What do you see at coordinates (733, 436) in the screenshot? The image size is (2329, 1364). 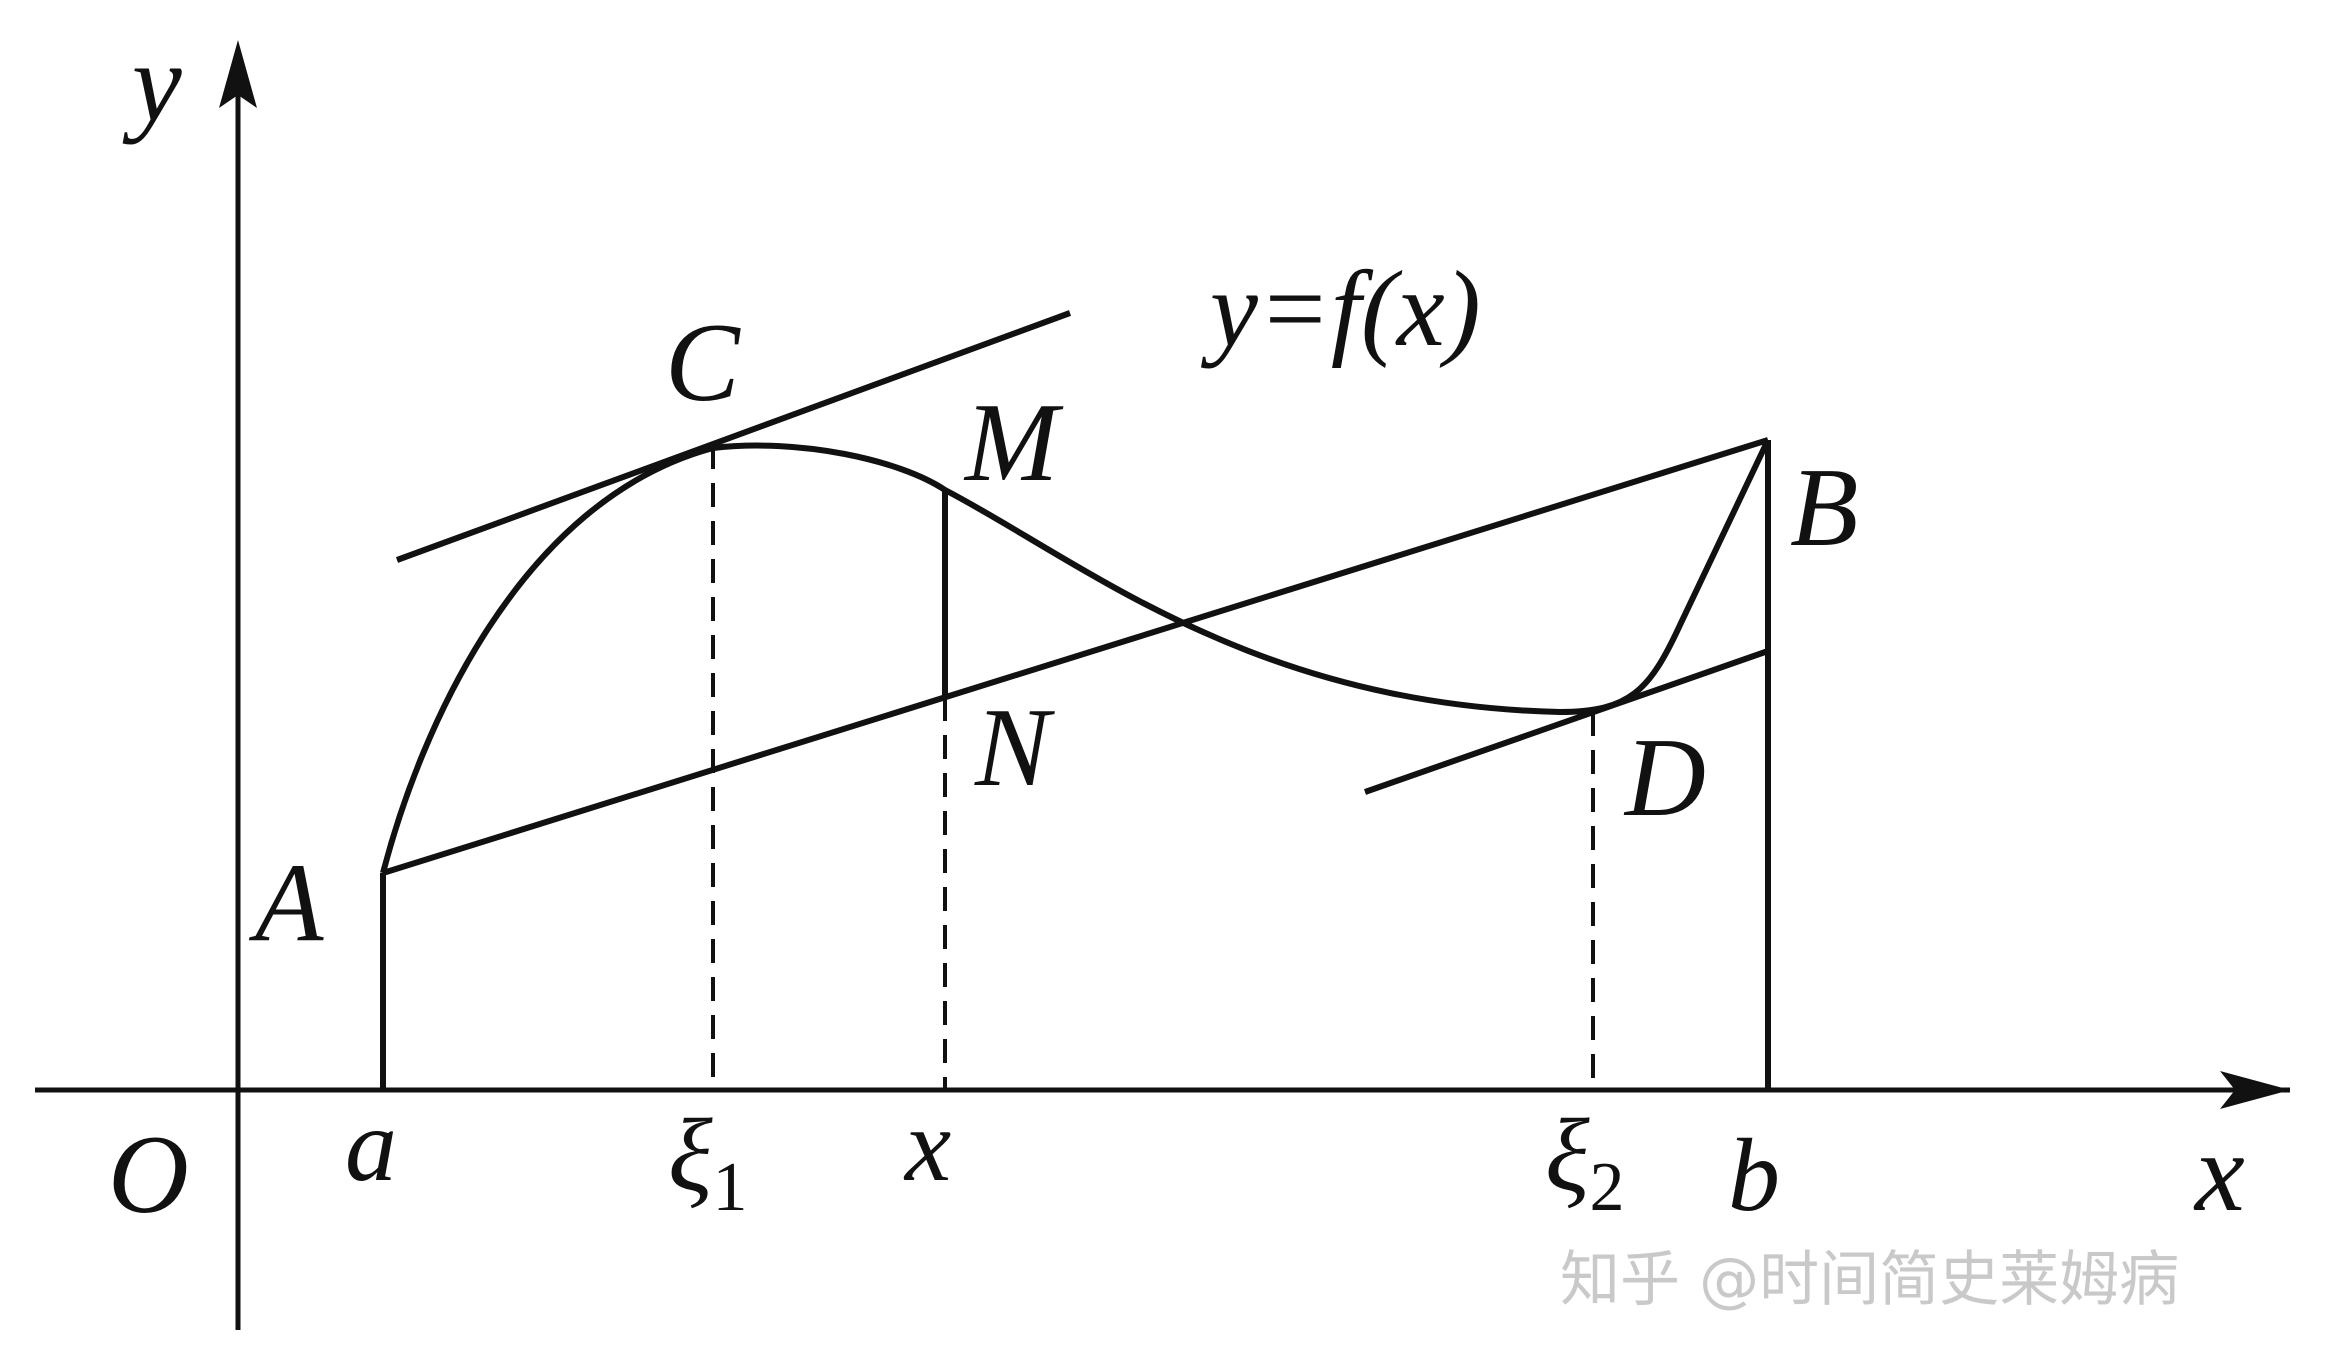 I see `tangent-at-C` at bounding box center [733, 436].